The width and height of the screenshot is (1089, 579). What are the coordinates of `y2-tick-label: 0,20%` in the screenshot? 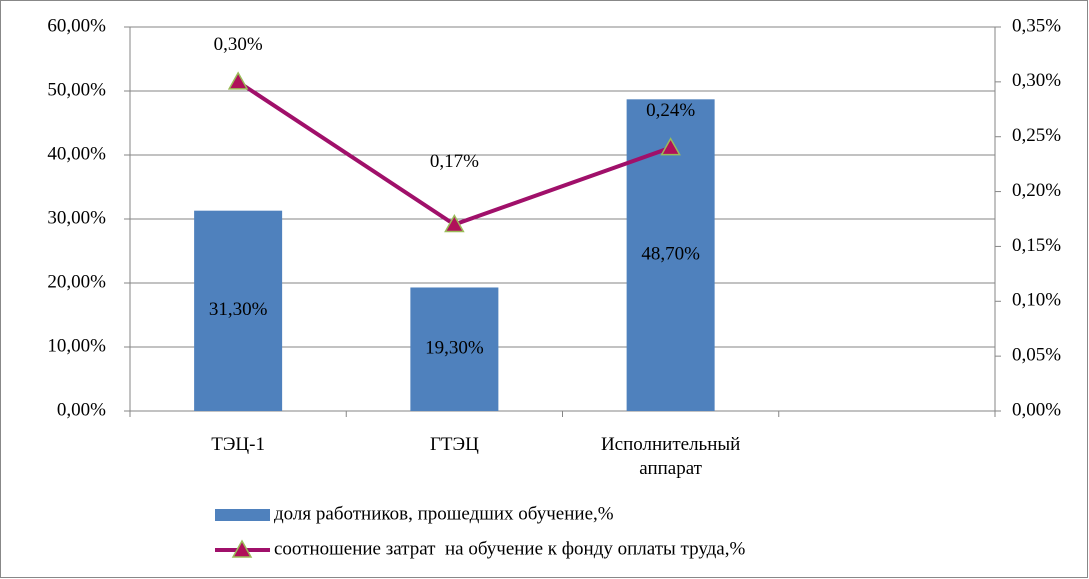 It's located at (1036, 190).